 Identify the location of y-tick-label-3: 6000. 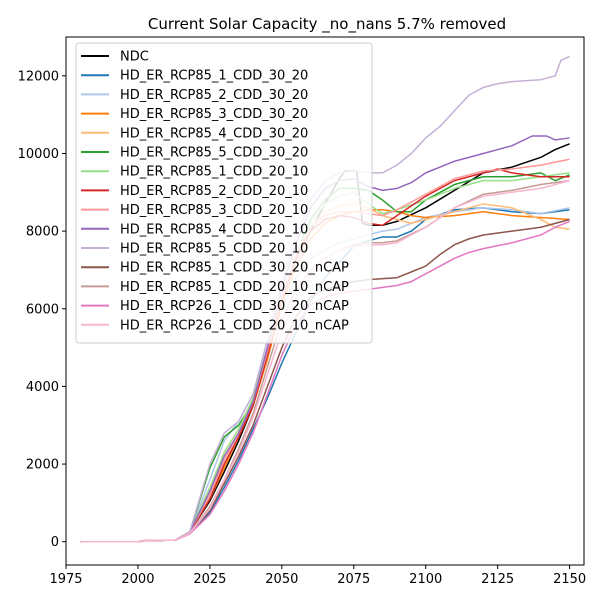
(42, 309).